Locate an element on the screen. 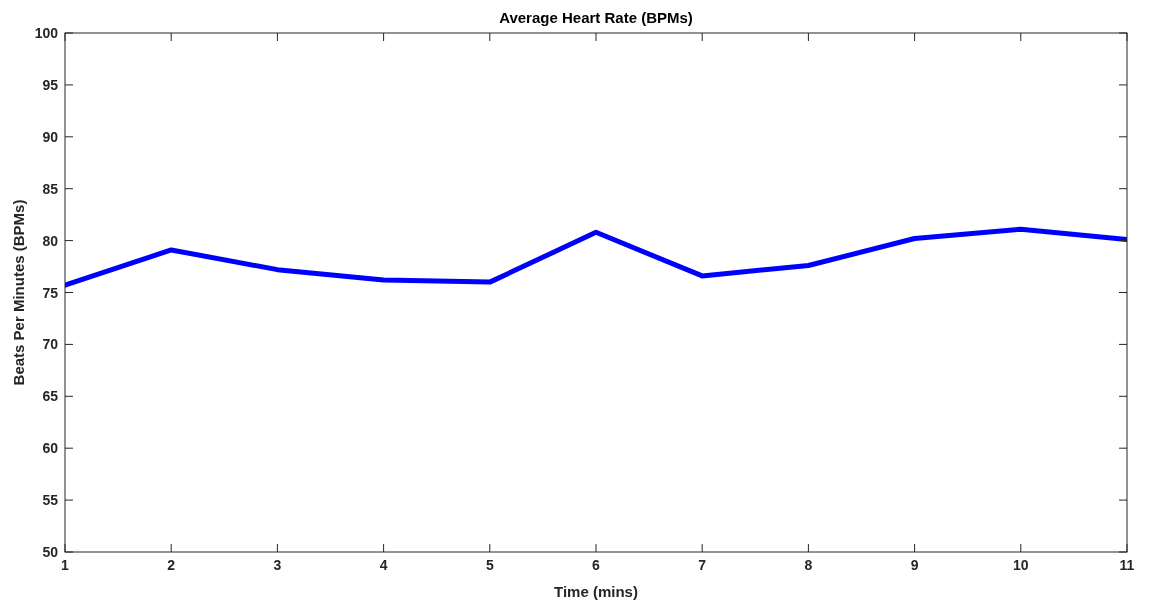  x-tick-label: 10 is located at coordinates (1021, 565).